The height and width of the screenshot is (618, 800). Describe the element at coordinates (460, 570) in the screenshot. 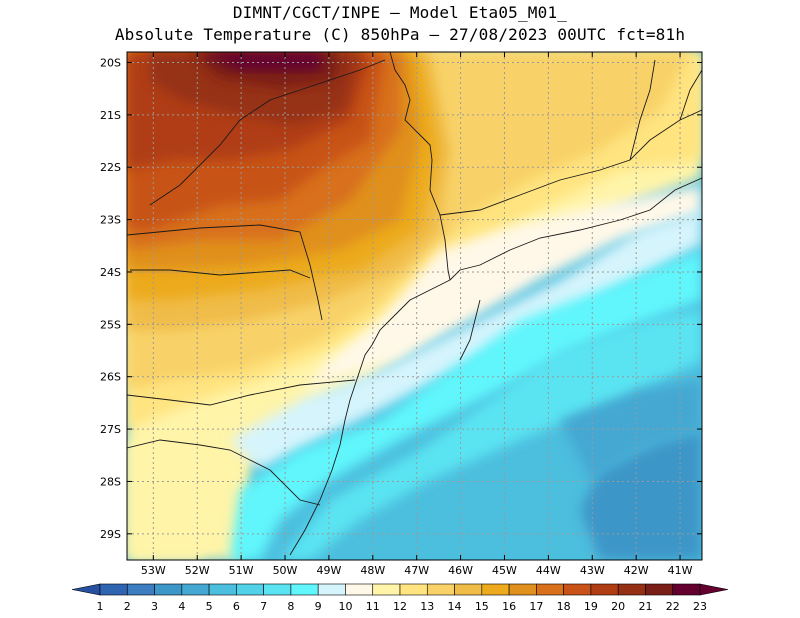

I see `lon-label: 46W` at that location.